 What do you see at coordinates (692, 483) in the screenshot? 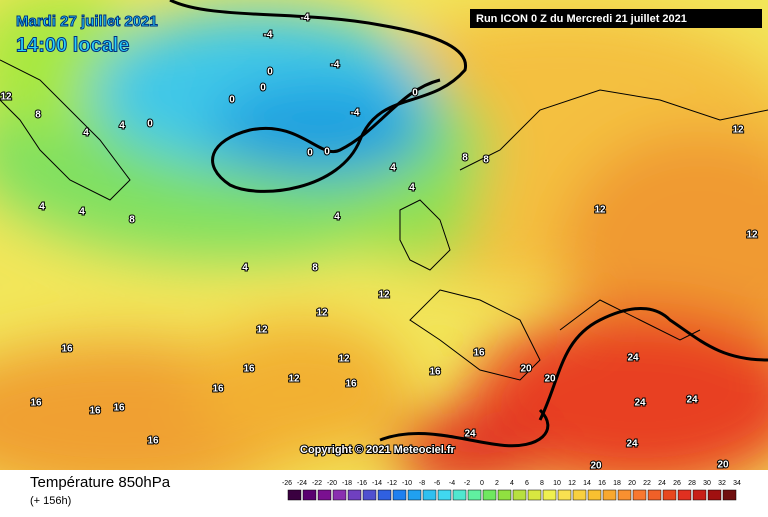
I see `legend-tick-label: 28` at bounding box center [692, 483].